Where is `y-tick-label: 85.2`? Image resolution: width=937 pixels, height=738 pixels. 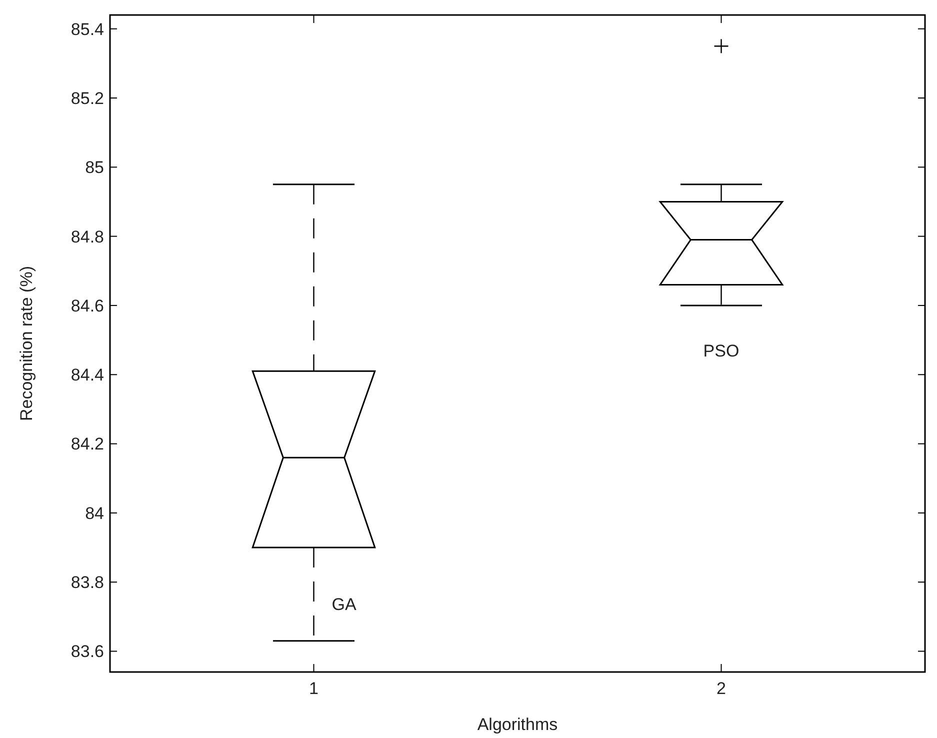
y-tick-label: 85.2 is located at coordinates (87, 98).